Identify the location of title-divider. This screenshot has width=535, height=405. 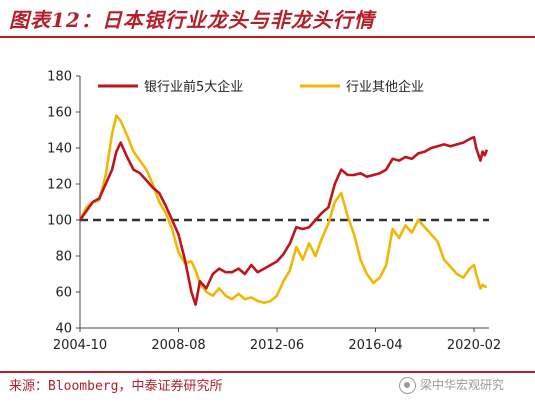
(267, 37).